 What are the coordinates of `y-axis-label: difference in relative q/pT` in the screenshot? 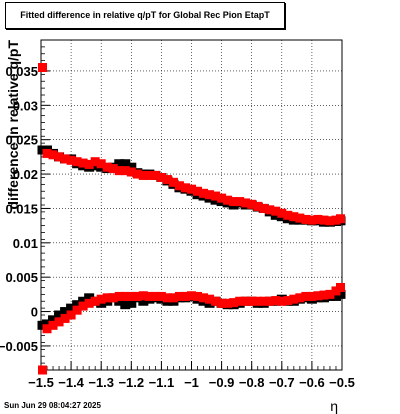 It's located at (13, 125).